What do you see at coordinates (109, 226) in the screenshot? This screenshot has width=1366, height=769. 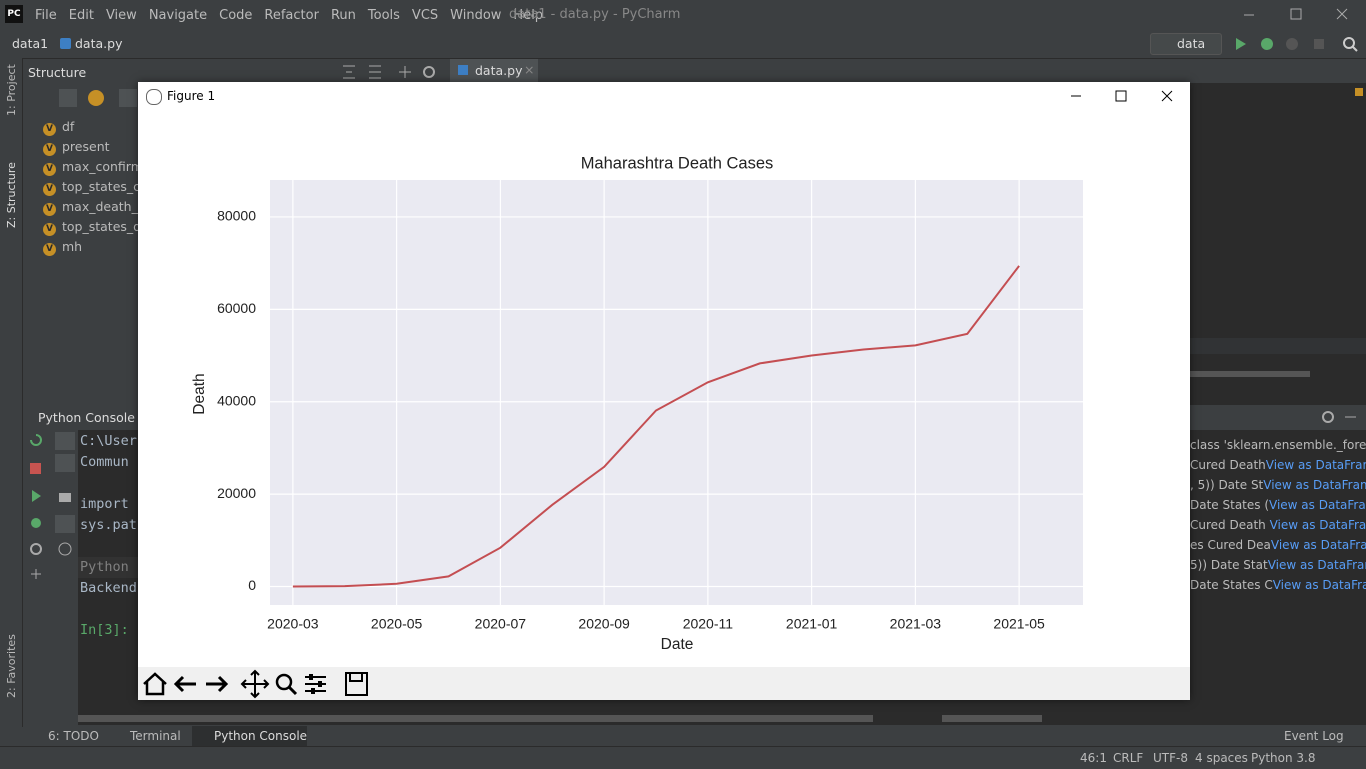 I see `item-label: top_states_dea` at bounding box center [109, 226].